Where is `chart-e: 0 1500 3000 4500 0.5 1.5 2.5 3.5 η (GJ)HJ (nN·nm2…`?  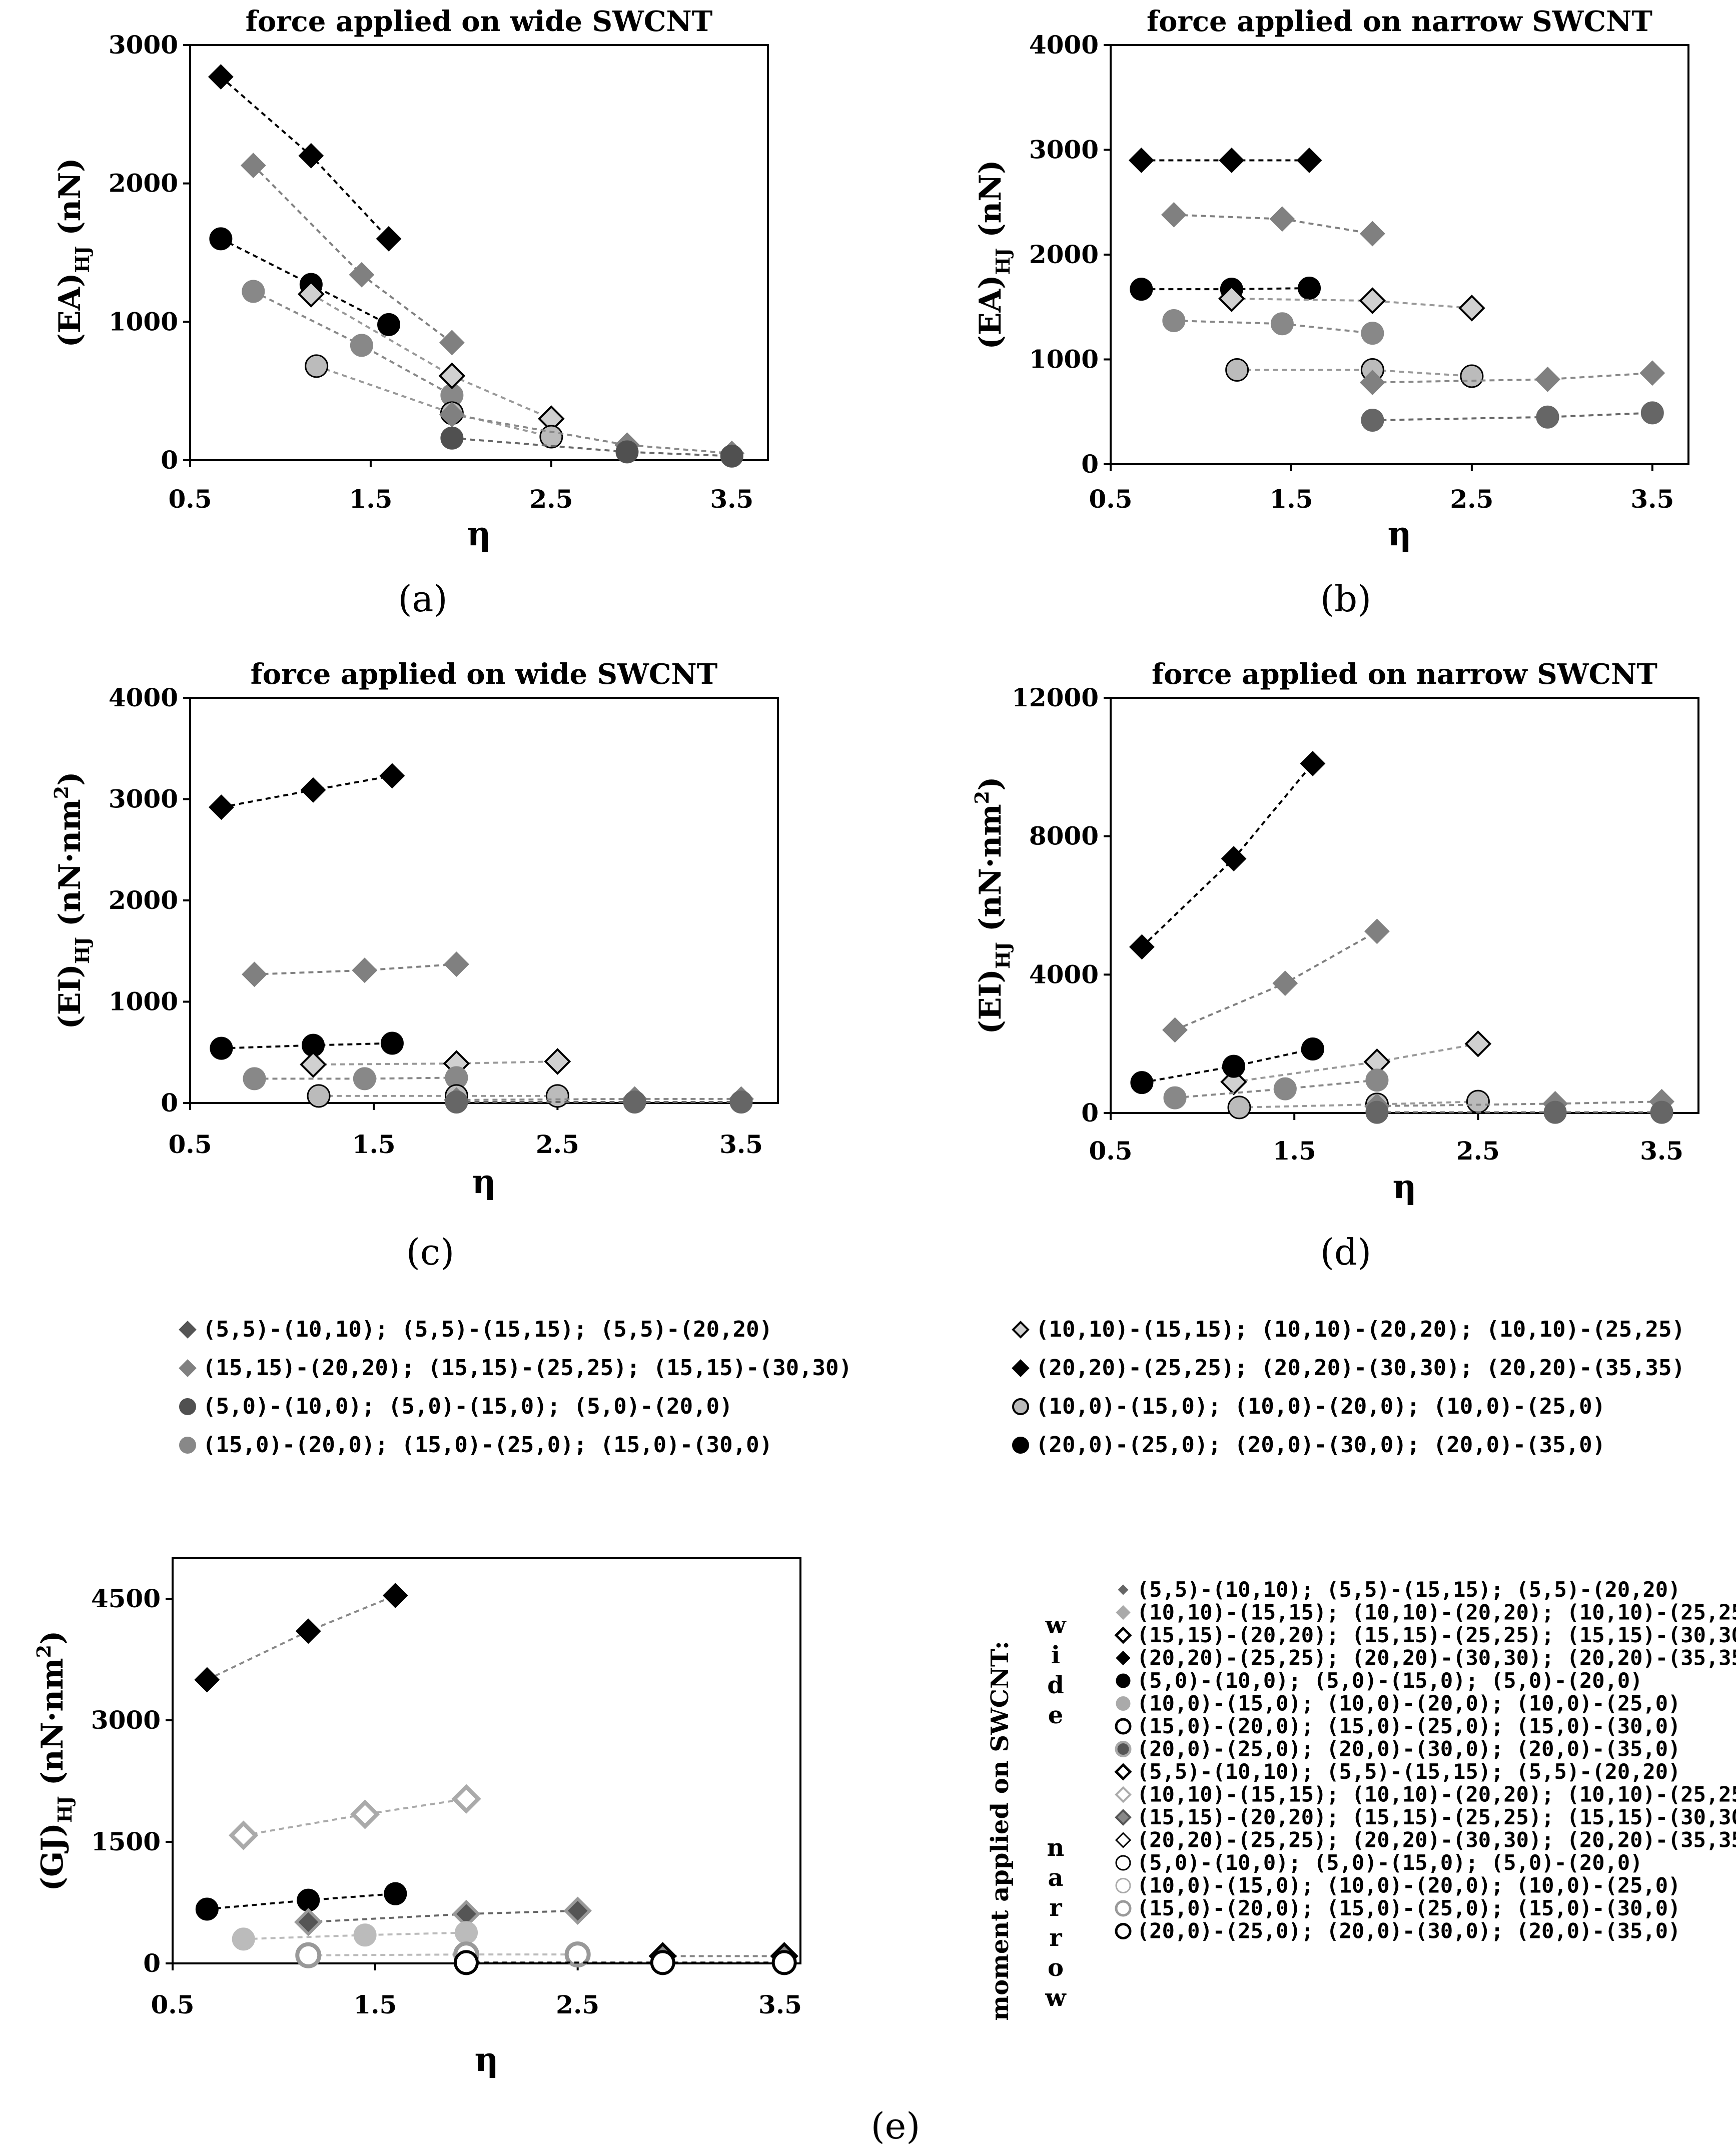 chart-e: 0 1500 3000 4500 0.5 1.5 2.5 3.5 η (GJ)HJ (nN·nm2… is located at coordinates (476, 1852).